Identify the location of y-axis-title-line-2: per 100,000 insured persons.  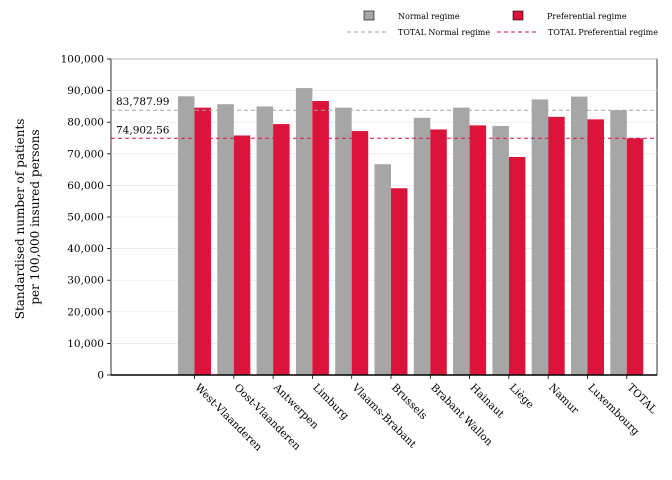
(35, 216).